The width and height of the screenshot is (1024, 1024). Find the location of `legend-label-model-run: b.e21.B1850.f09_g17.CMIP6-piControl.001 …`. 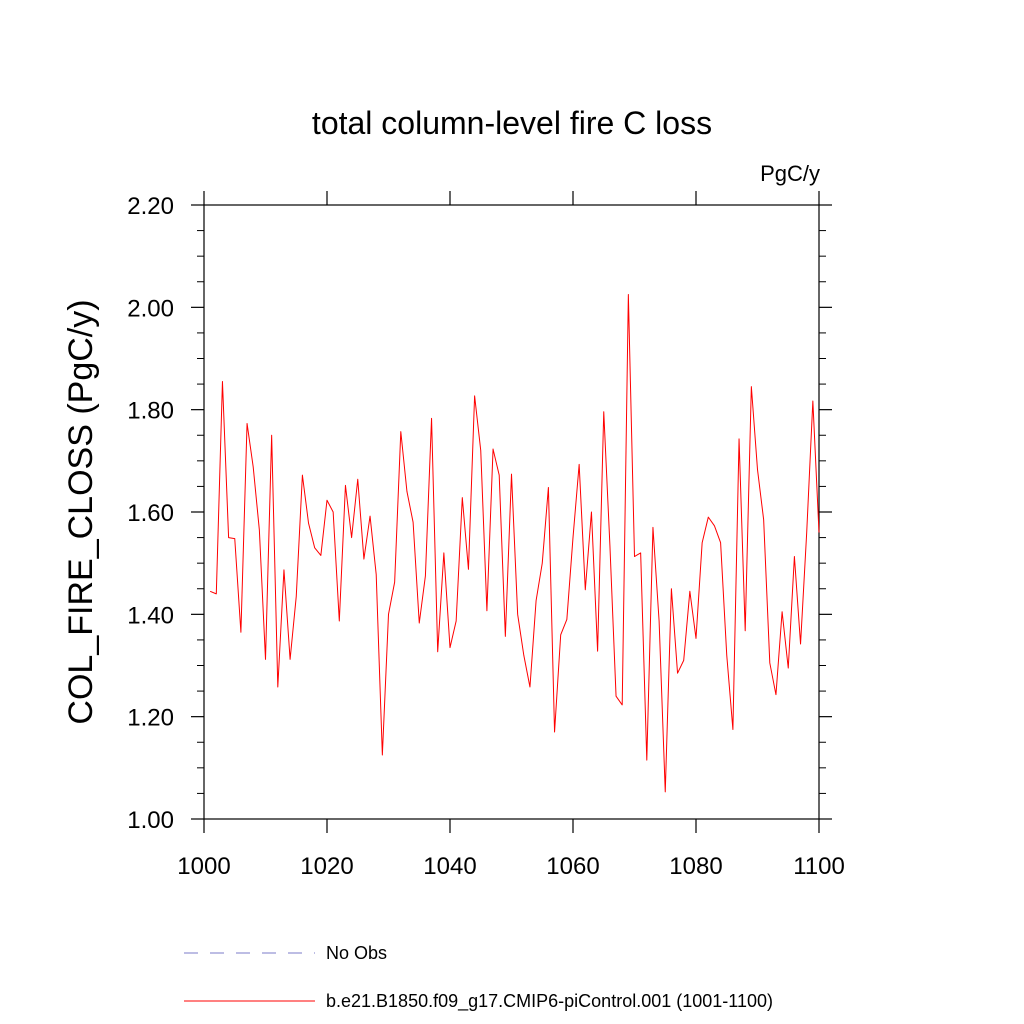

legend-label-model-run: b.e21.B1850.f09_g17.CMIP6-piControl.001 … is located at coordinates (549, 1001).